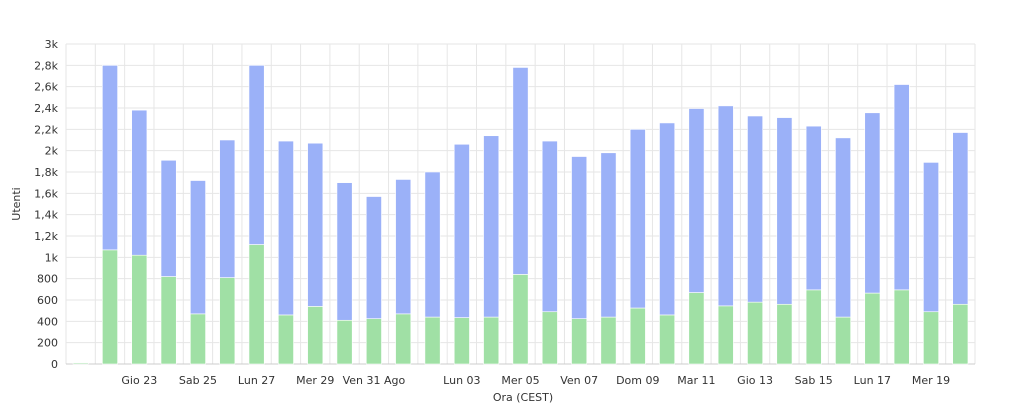 Image resolution: width=1009 pixels, height=415 pixels. What do you see at coordinates (52, 44) in the screenshot?
I see `y-tick-label: 3k` at bounding box center [52, 44].